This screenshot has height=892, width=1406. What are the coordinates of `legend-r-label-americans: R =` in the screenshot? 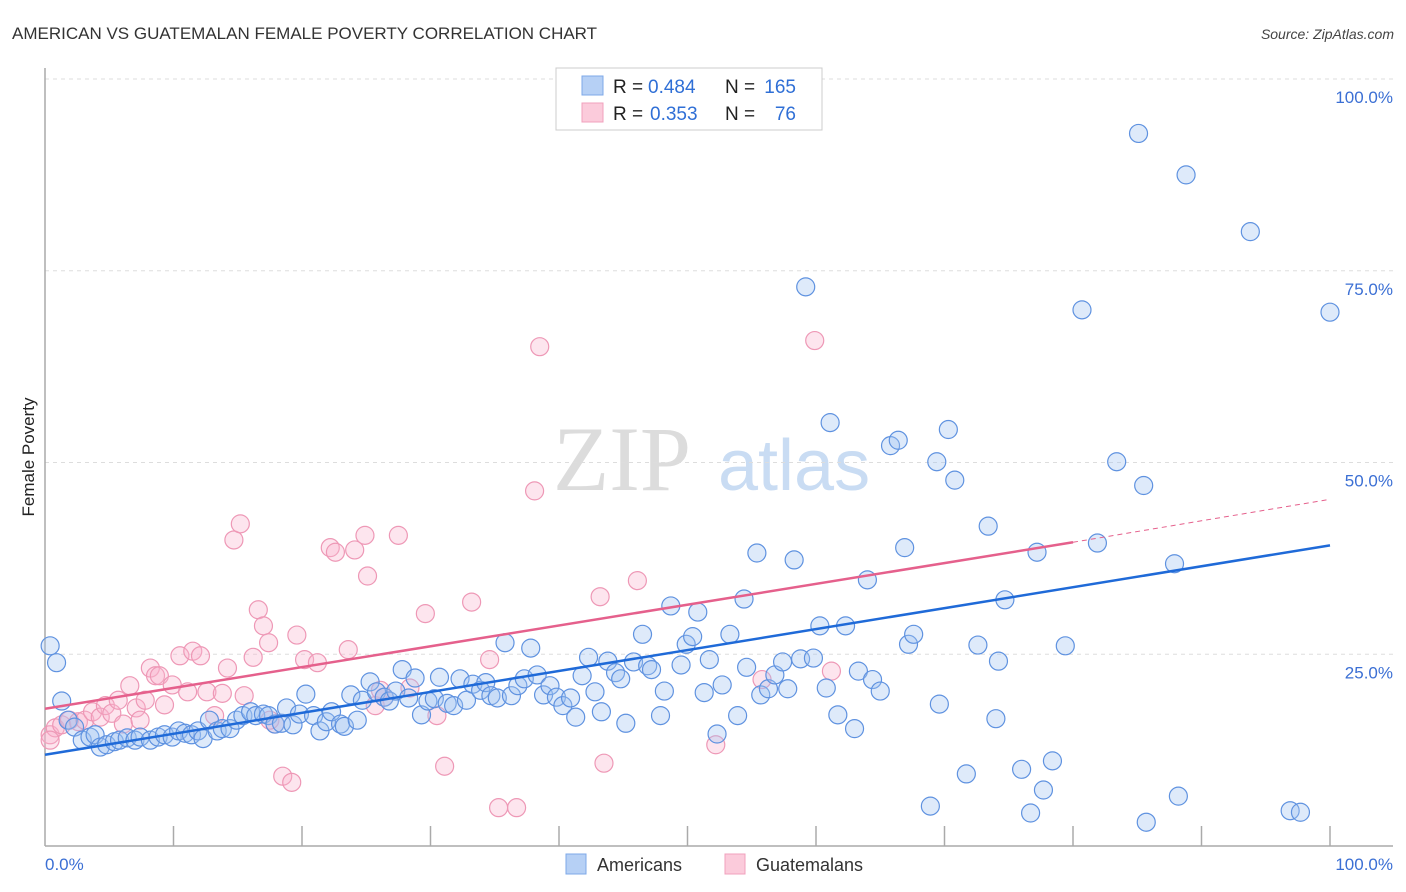 It's located at (628, 87).